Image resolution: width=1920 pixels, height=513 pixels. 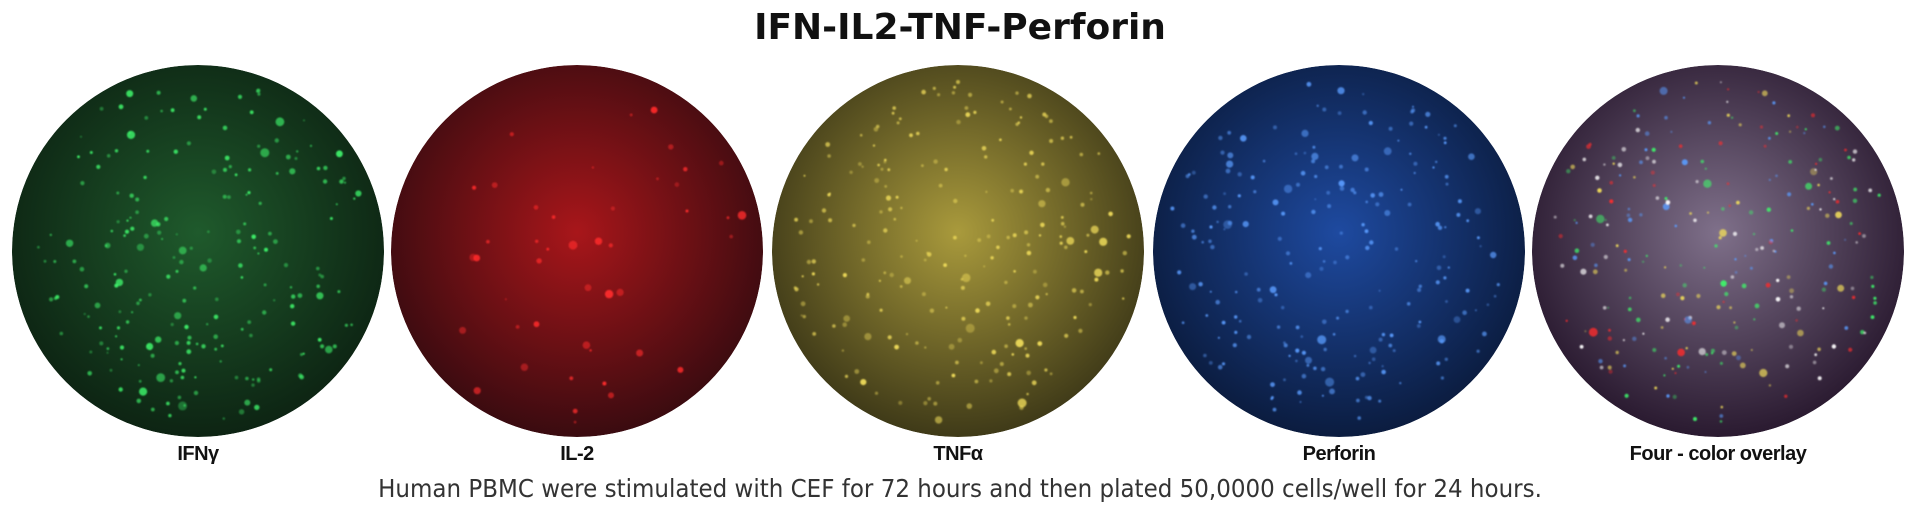 I want to click on perforin-label: Perforin, so click(x=1339, y=454).